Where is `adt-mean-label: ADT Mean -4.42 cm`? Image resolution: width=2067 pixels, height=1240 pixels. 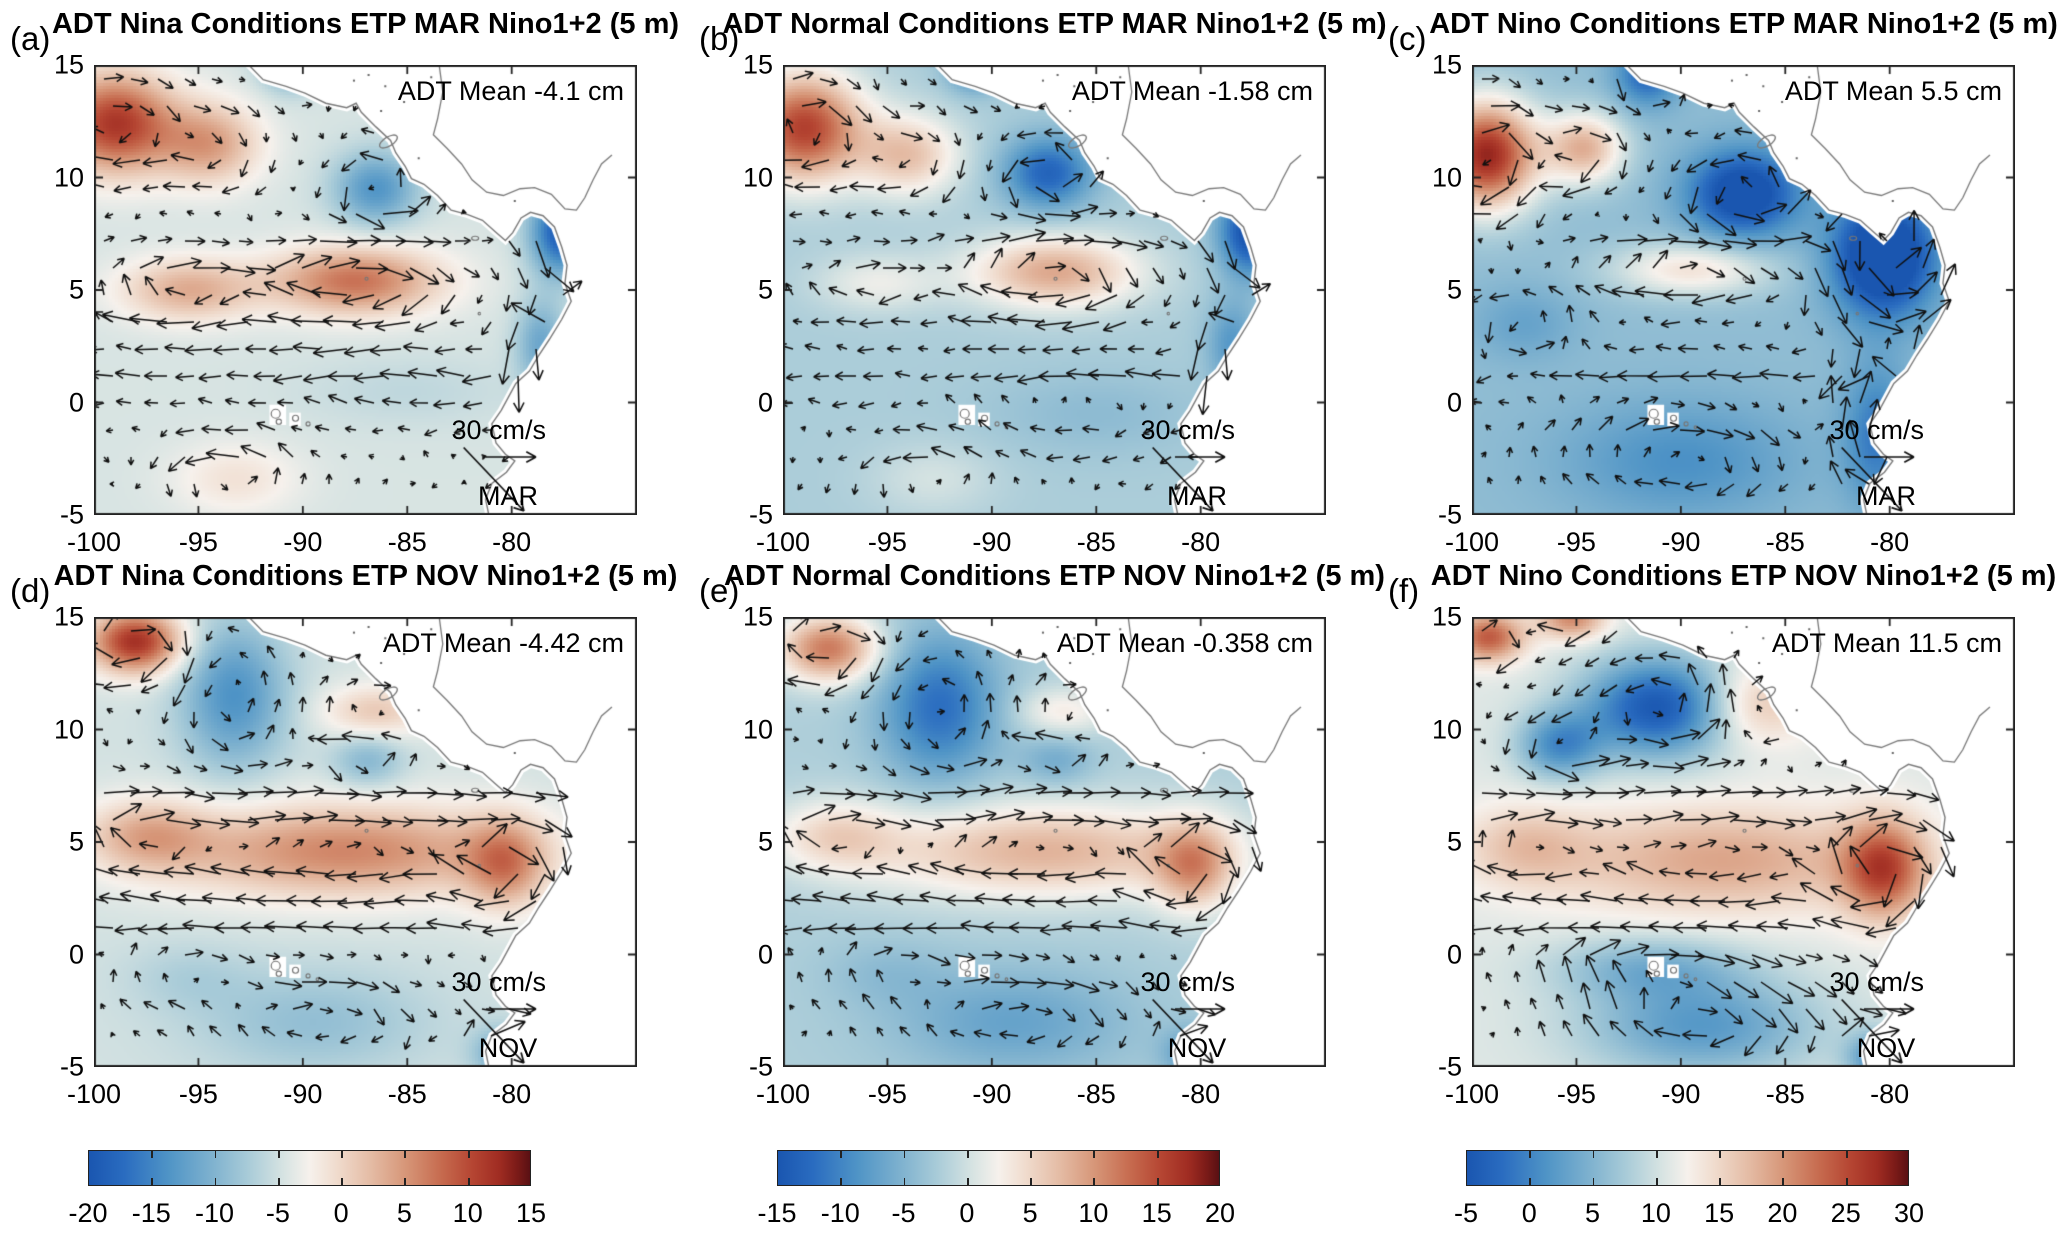 adt-mean-label: ADT Mean -4.42 cm is located at coordinates (503, 643).